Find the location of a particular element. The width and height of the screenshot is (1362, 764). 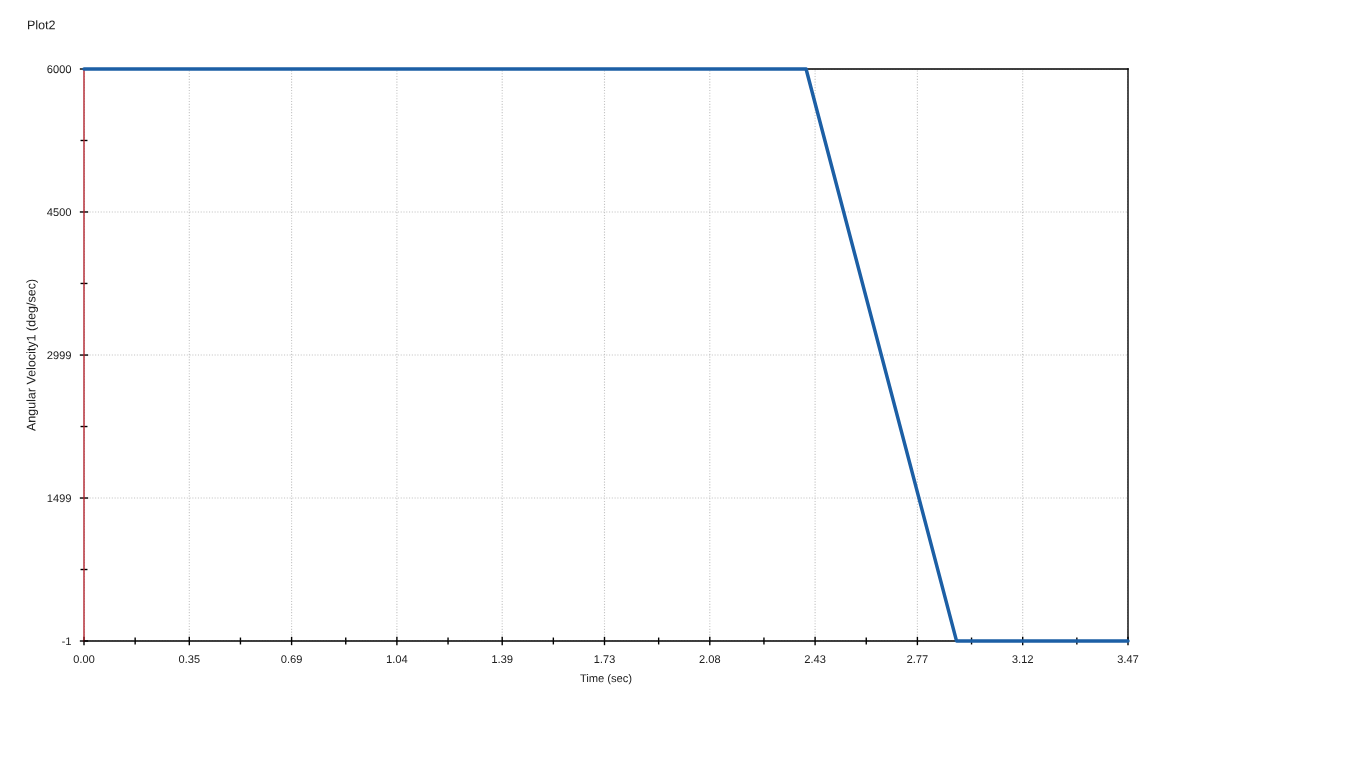

x-tick-label: 3.47 is located at coordinates (1128, 659).